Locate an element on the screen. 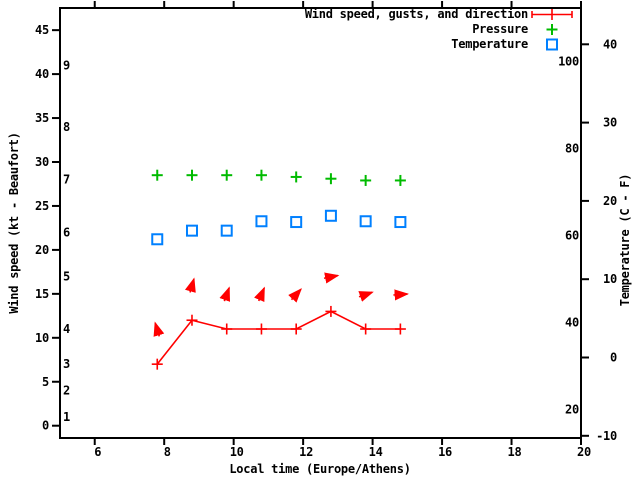  kt-tick-label: 5 is located at coordinates (45, 382).